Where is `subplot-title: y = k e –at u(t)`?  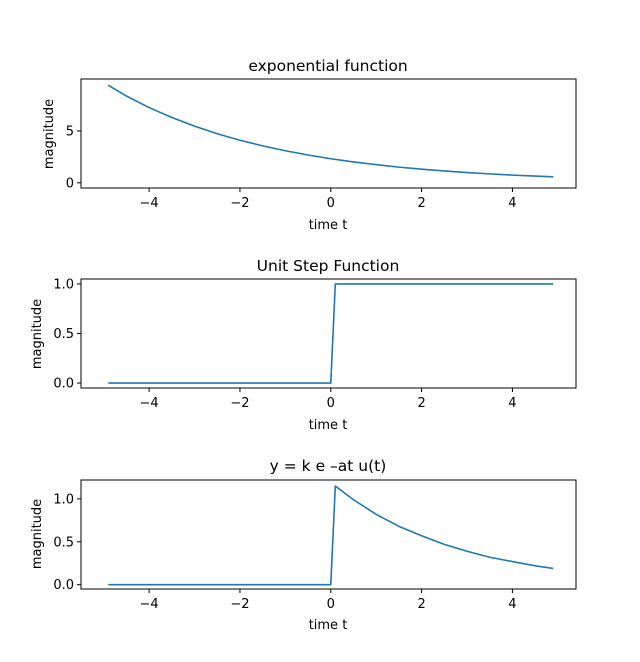
subplot-title: y = k e –at u(t) is located at coordinates (328, 466).